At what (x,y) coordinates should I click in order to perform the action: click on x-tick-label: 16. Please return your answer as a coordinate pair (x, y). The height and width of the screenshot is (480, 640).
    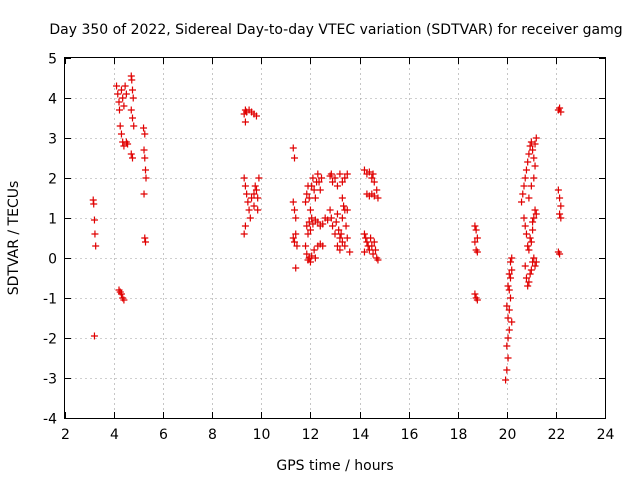
    Looking at the image, I should click on (410, 435).